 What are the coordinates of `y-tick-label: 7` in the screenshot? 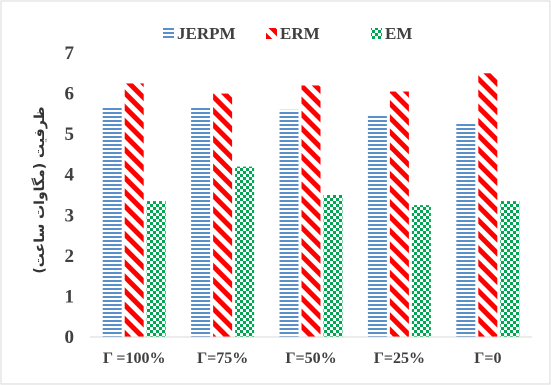 It's located at (70, 53).